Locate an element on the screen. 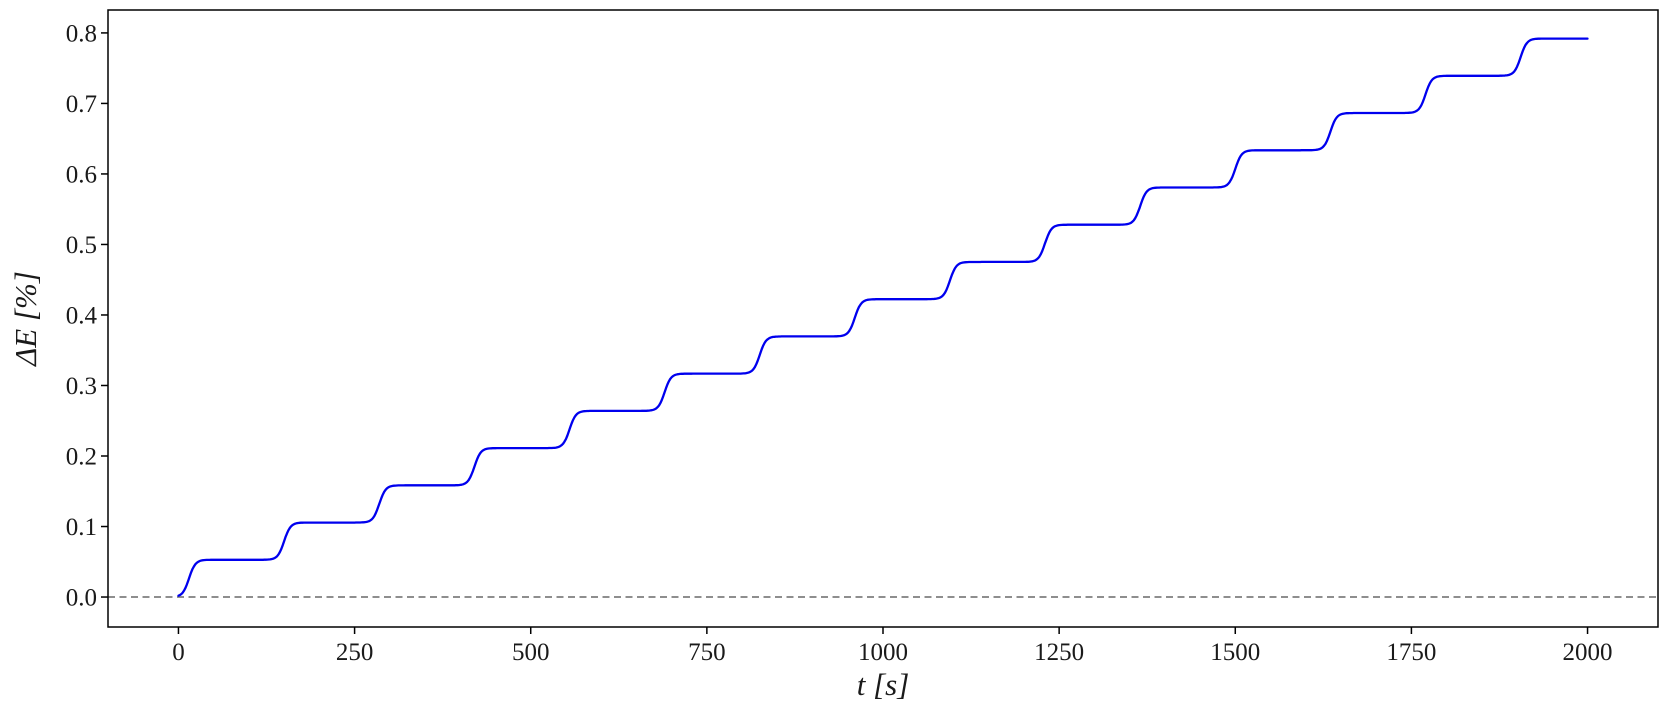 Image resolution: width=1671 pixels, height=714 pixels. y-tick-label: 0.4 is located at coordinates (82, 315).